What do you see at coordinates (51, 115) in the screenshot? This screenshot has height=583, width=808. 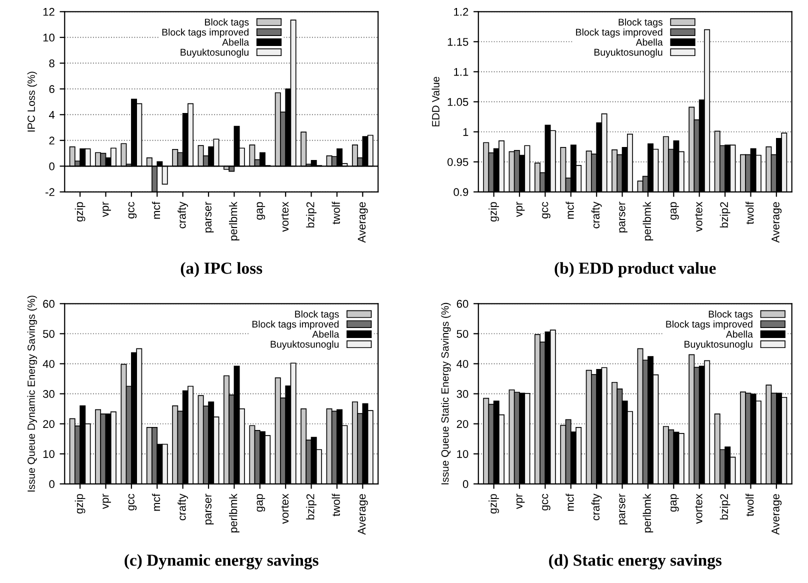 I see `y-tick-label: 4` at bounding box center [51, 115].